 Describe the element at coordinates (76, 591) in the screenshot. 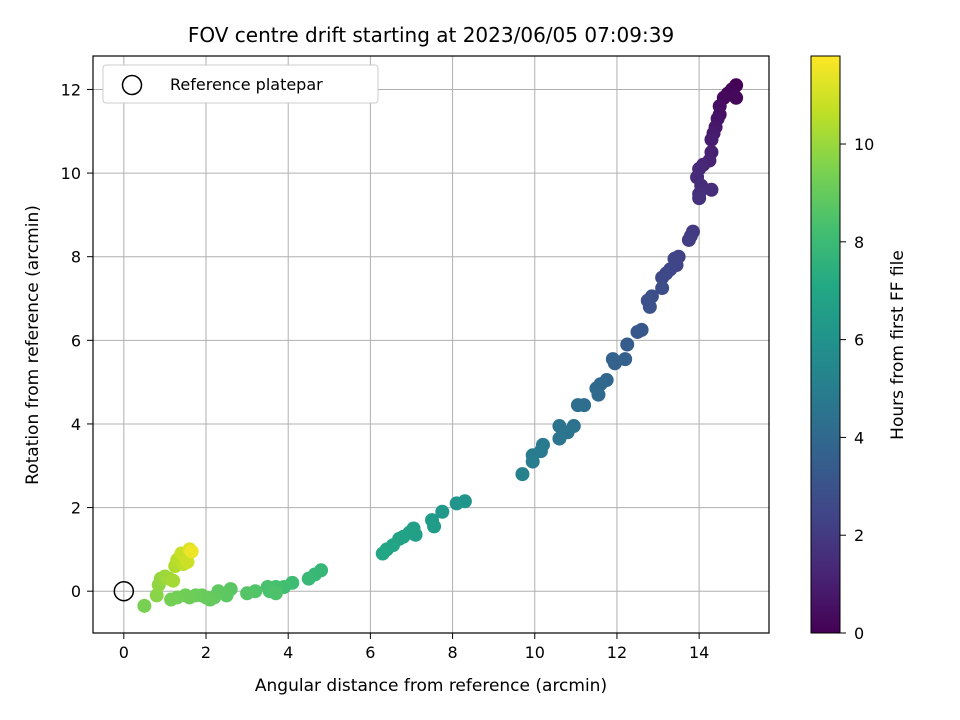

I see `y-tick-label: 0` at that location.